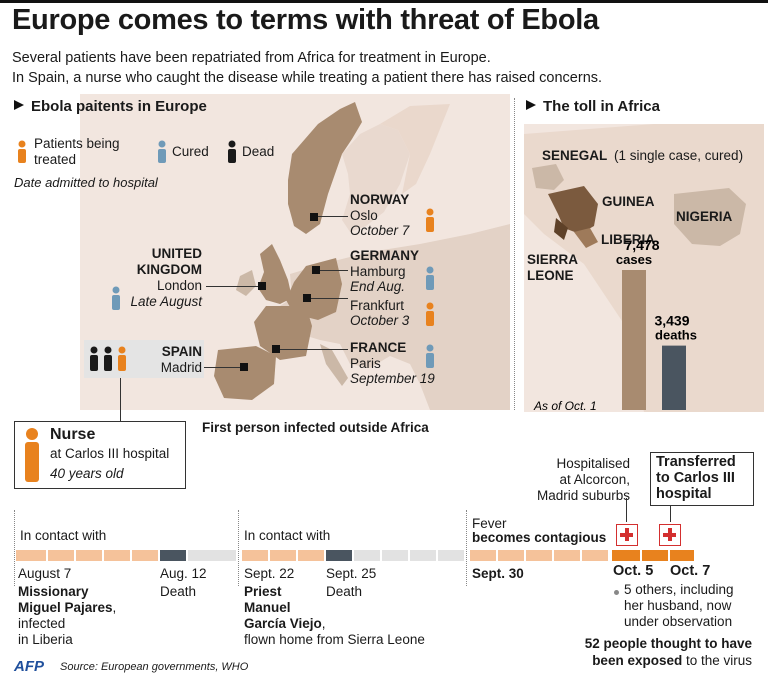  I want to click on hospitalised-label-1: Hospitalised, so click(593, 463).